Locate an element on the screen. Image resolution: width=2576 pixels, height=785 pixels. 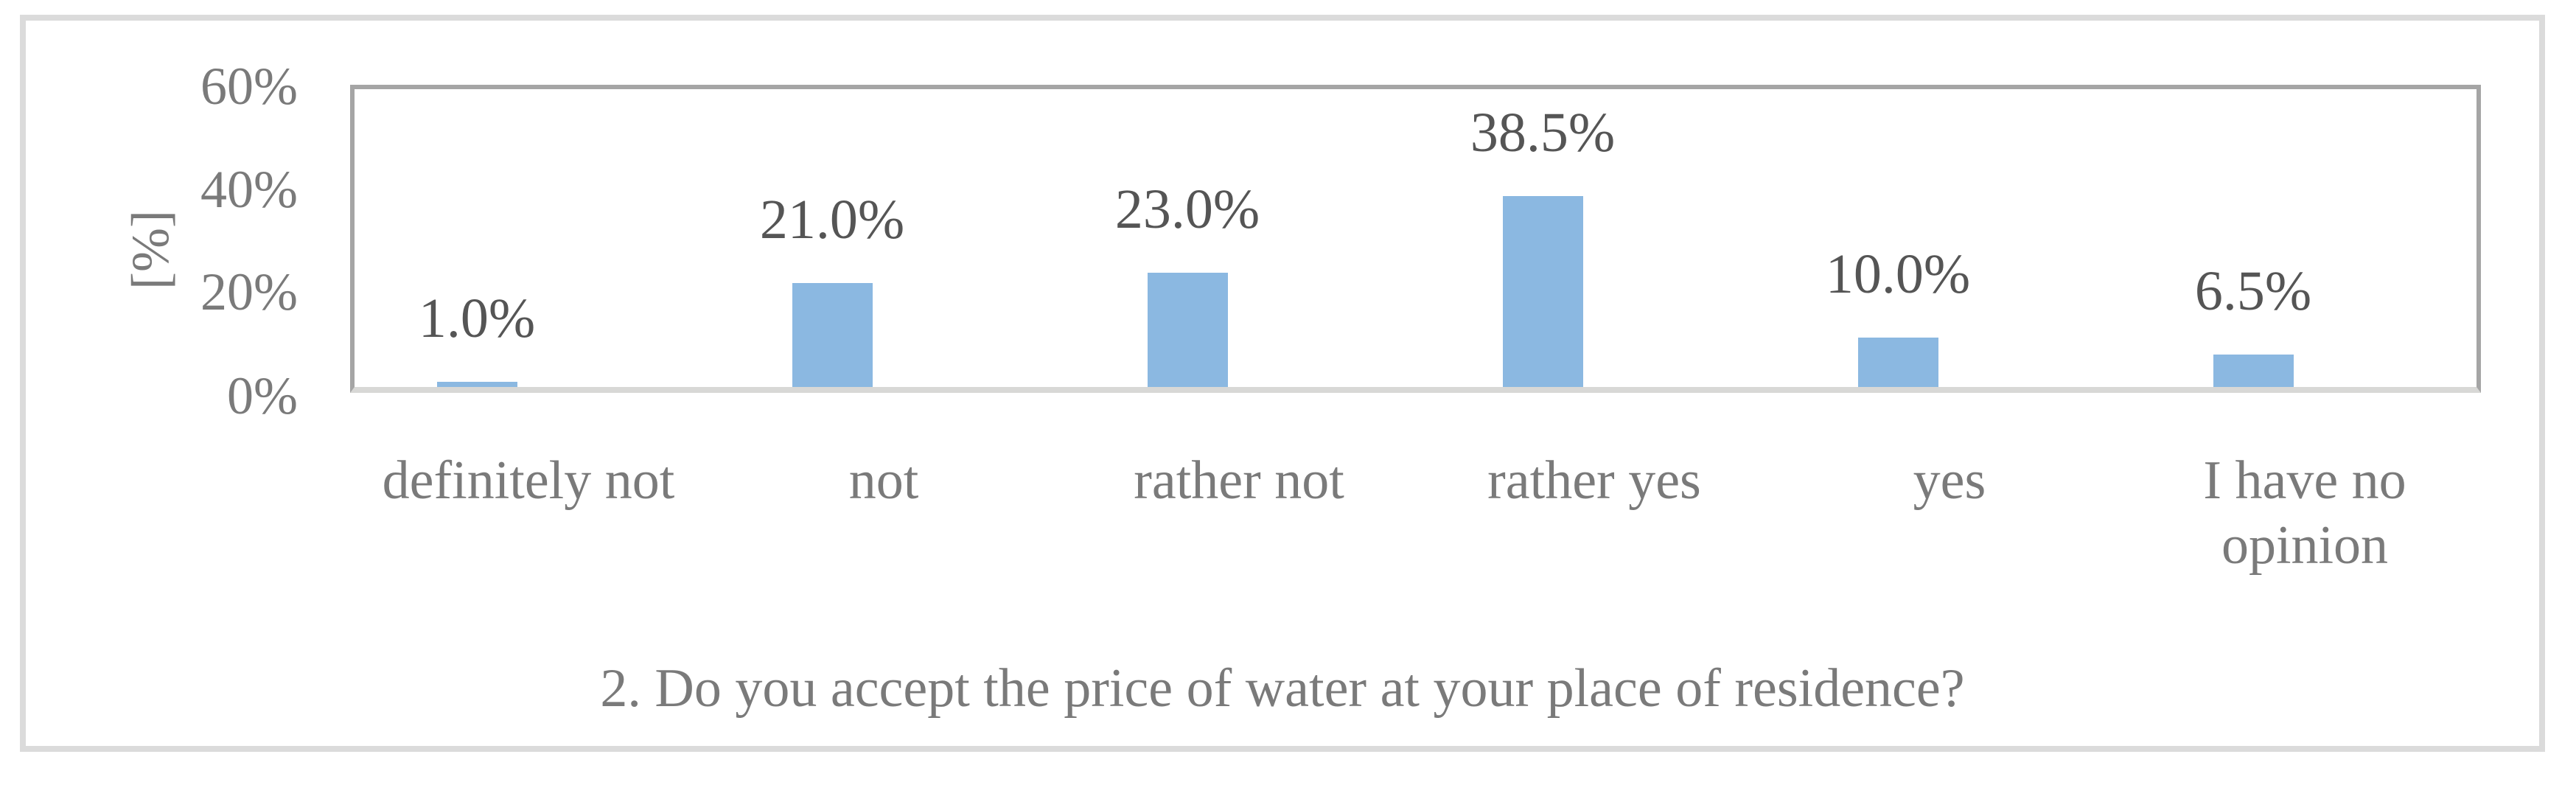
data-label: 10.0% is located at coordinates (1898, 274).